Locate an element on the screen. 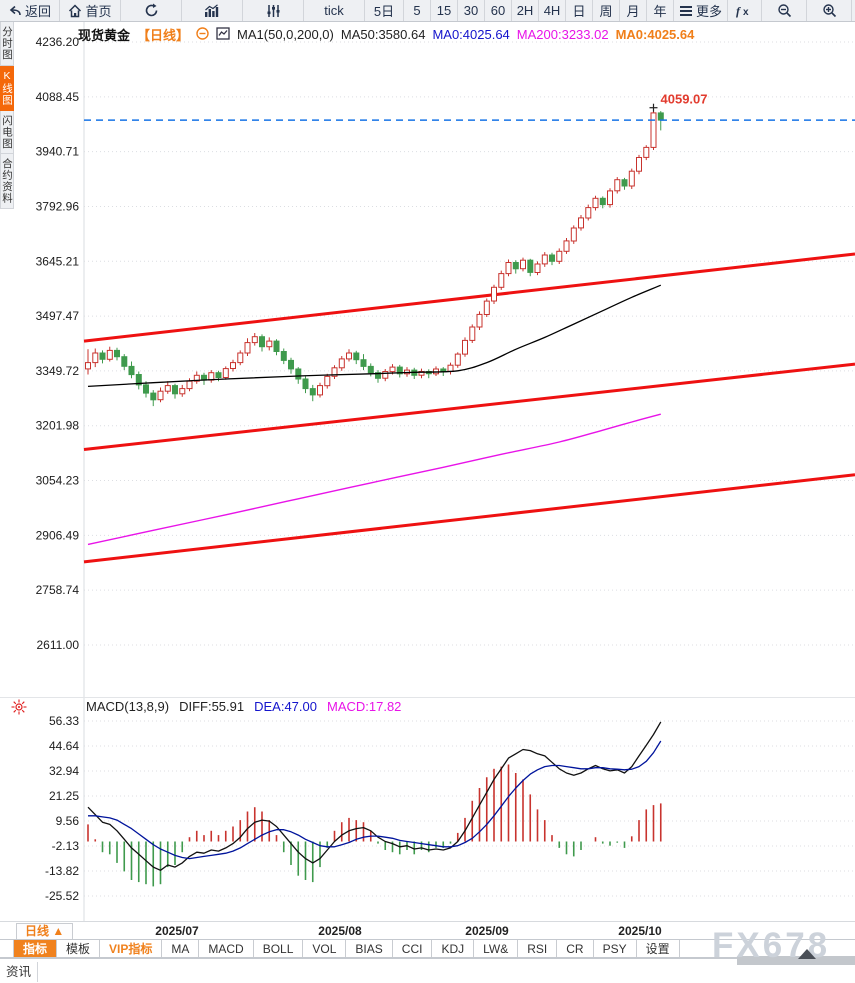 The image size is (855, 983). chart-style-button is located at coordinates (212, 10).